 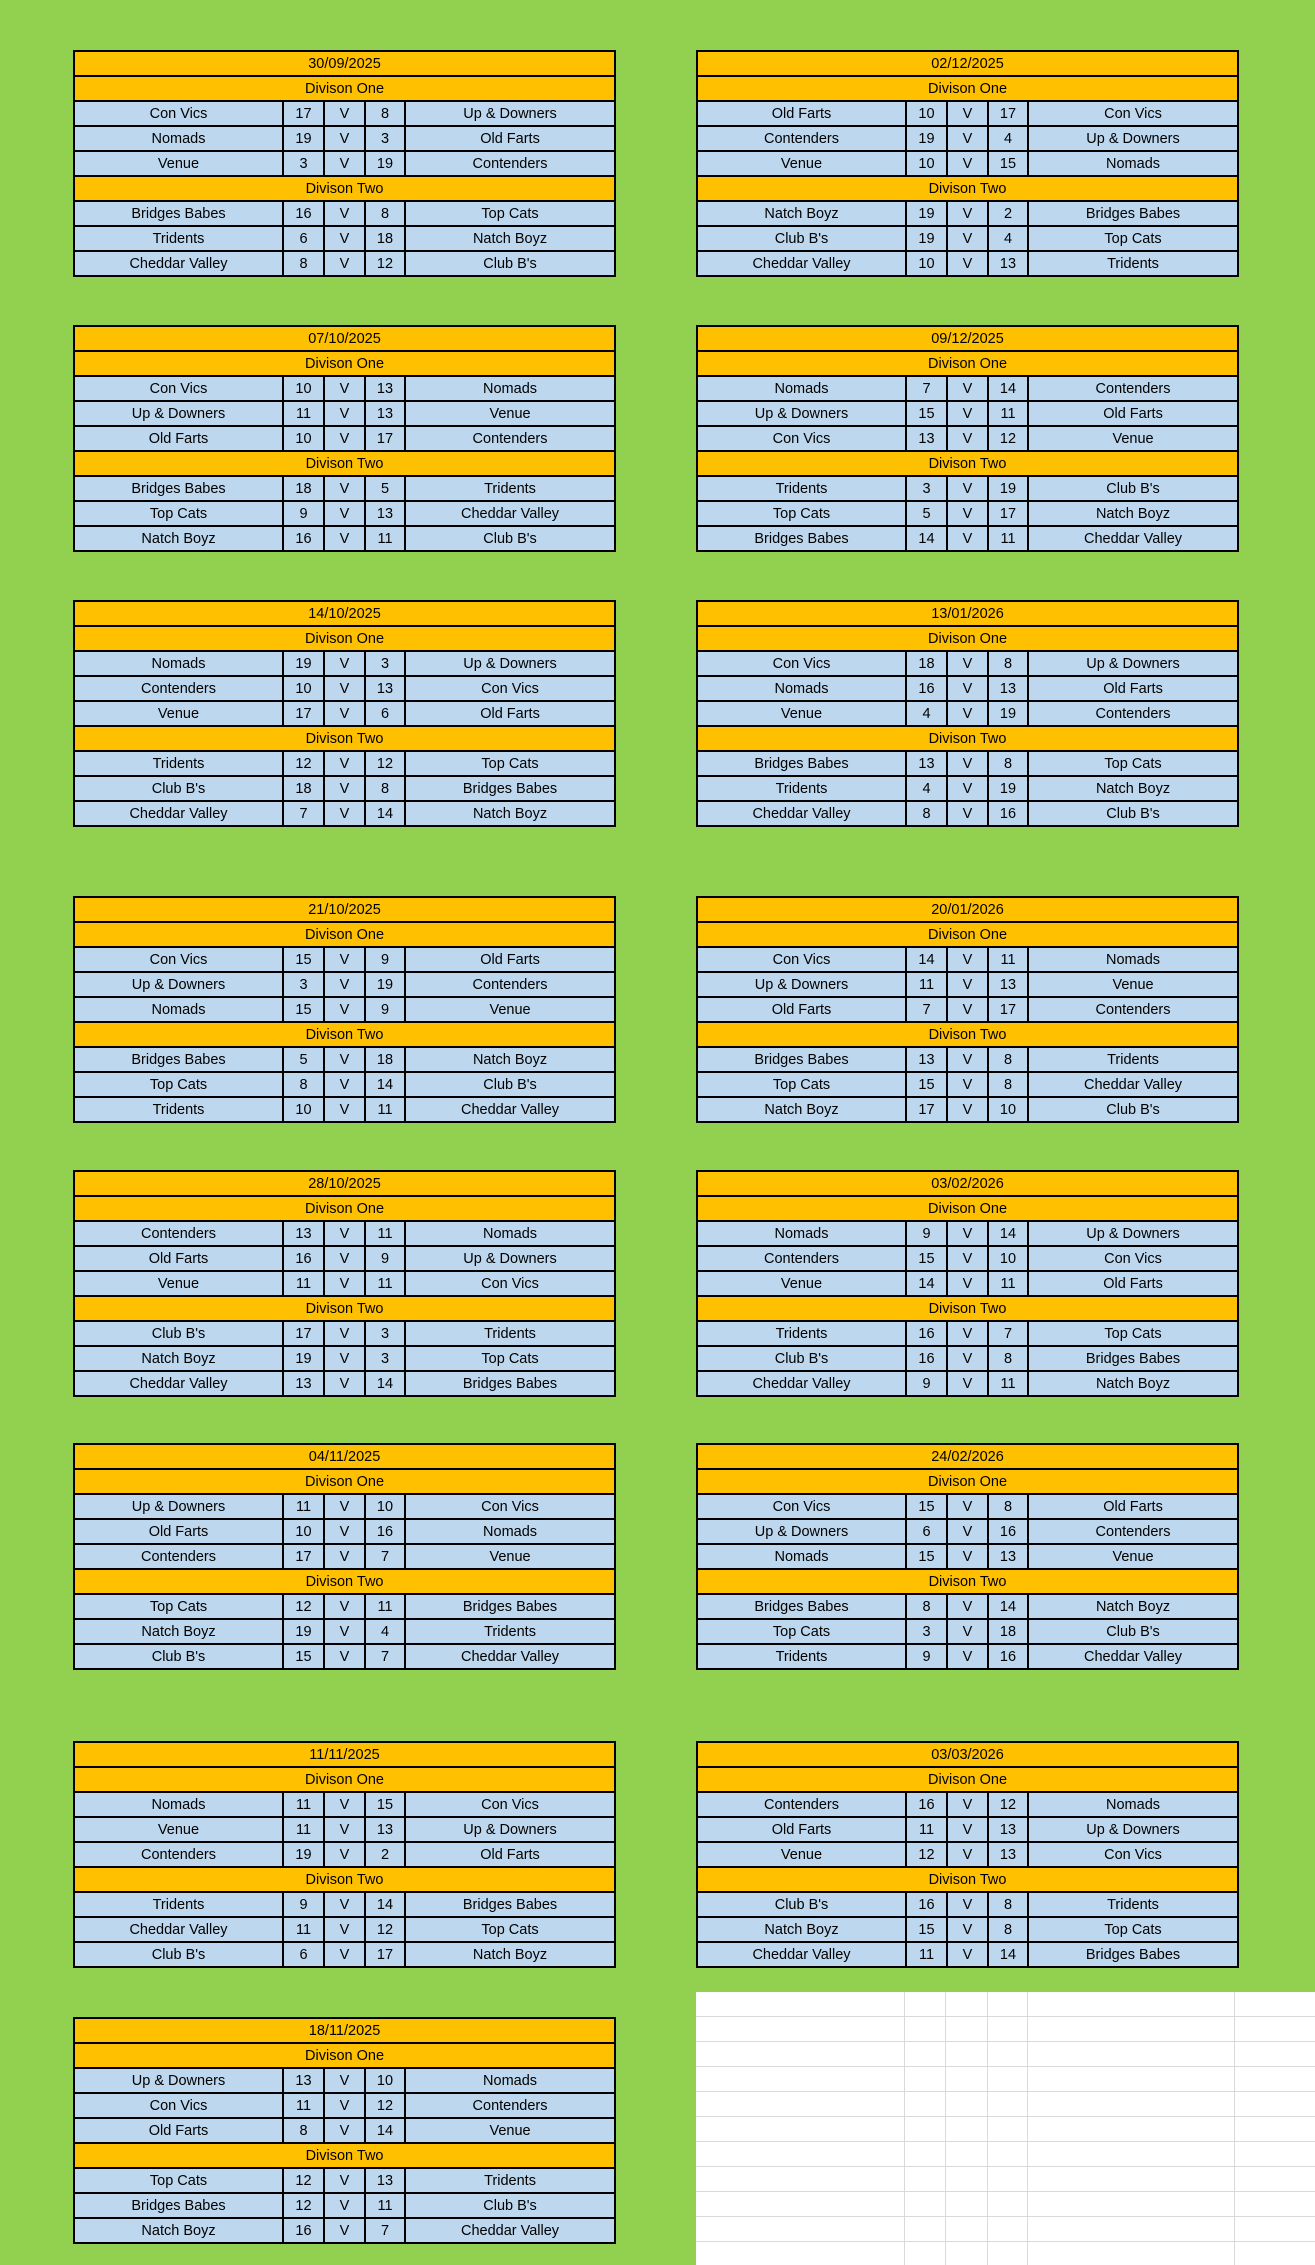 I want to click on division-one-header-cell: Divison One, so click(x=344, y=2055).